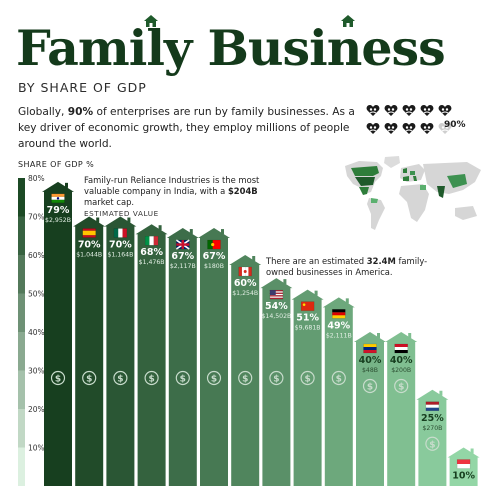 This screenshot has height=486, width=500. Describe the element at coordinates (463, 476) in the screenshot. I see `value-label: 10%` at that location.